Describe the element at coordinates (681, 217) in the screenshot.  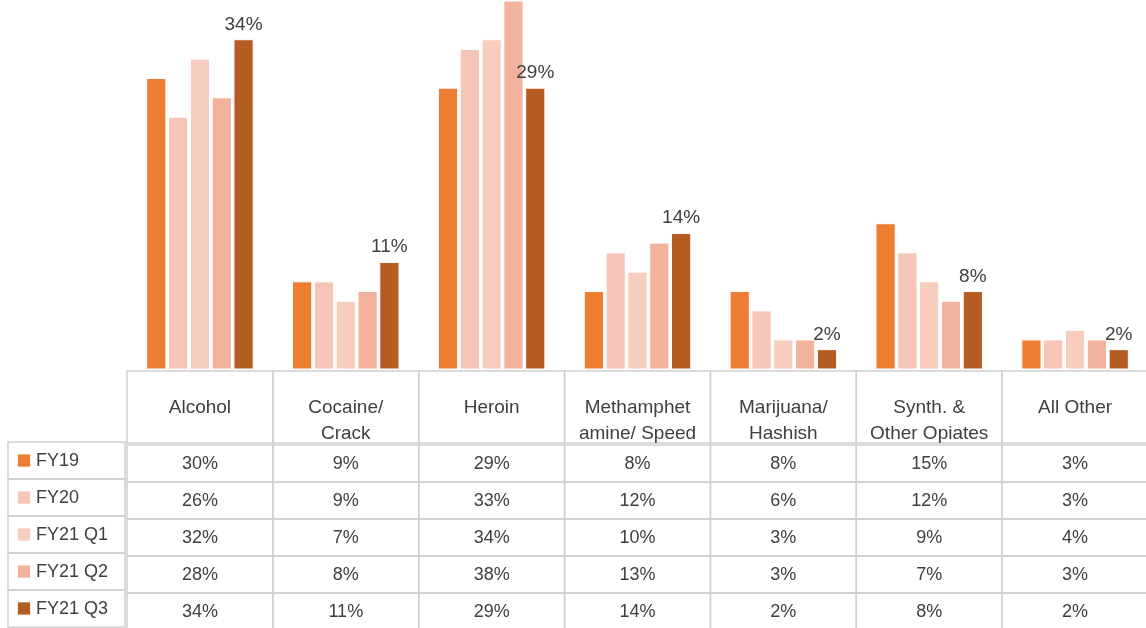
I see `text: 14%` at that location.